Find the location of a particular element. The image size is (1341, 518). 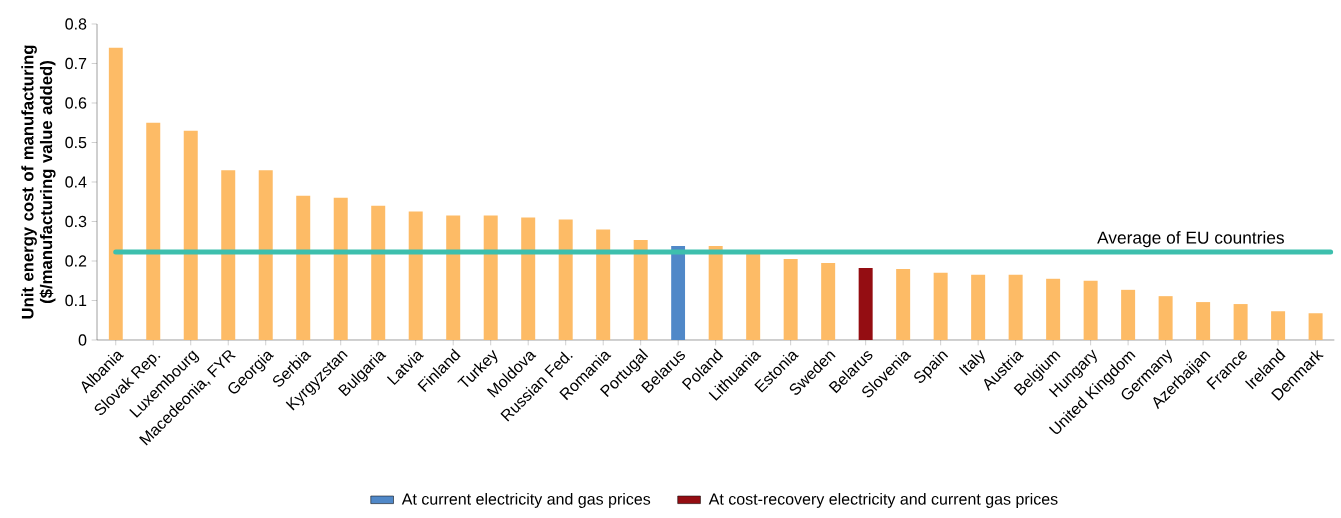

x-tick-label: Italy is located at coordinates (971, 362).